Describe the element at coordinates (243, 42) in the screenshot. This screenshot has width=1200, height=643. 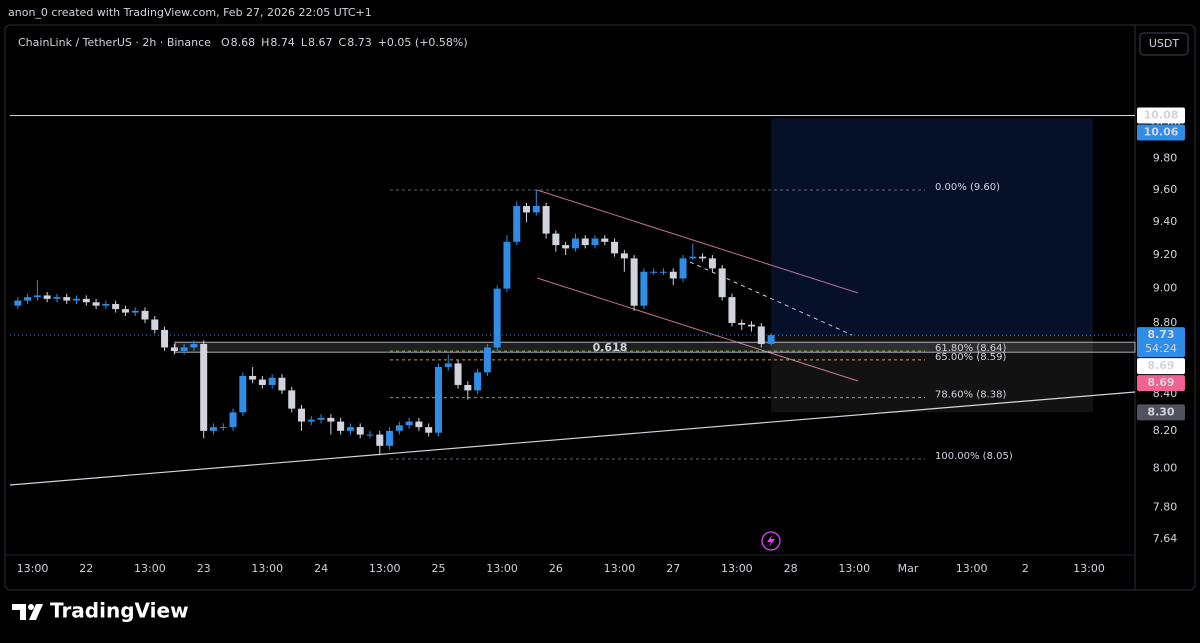
I see `ohlc-value: 8.68` at that location.